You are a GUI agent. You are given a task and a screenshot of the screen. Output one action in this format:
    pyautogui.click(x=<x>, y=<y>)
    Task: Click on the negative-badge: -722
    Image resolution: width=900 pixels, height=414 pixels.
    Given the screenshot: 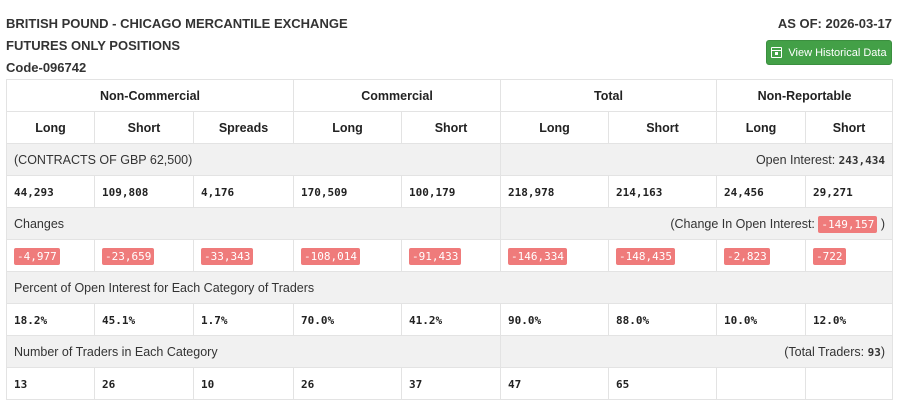 What is the action you would take?
    pyautogui.click(x=829, y=256)
    